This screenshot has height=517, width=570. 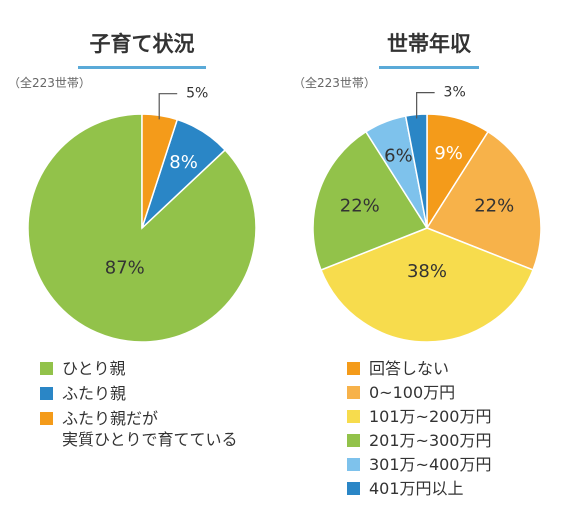 I want to click on legend-label: 201万~300万円, so click(x=430, y=440).